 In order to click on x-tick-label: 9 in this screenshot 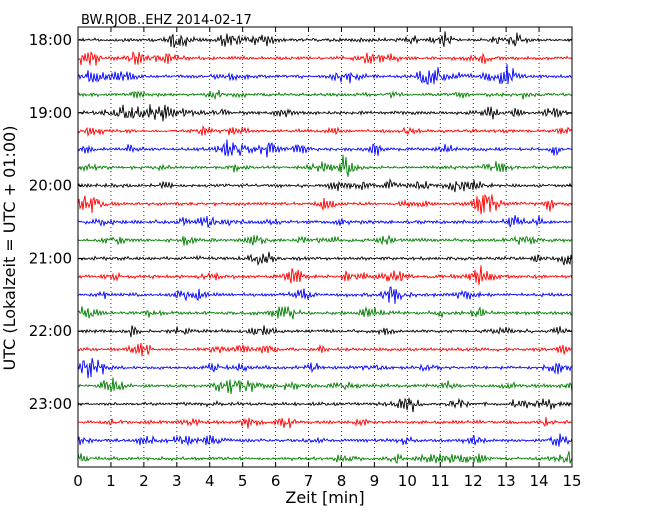, I will do `click(375, 481)`.